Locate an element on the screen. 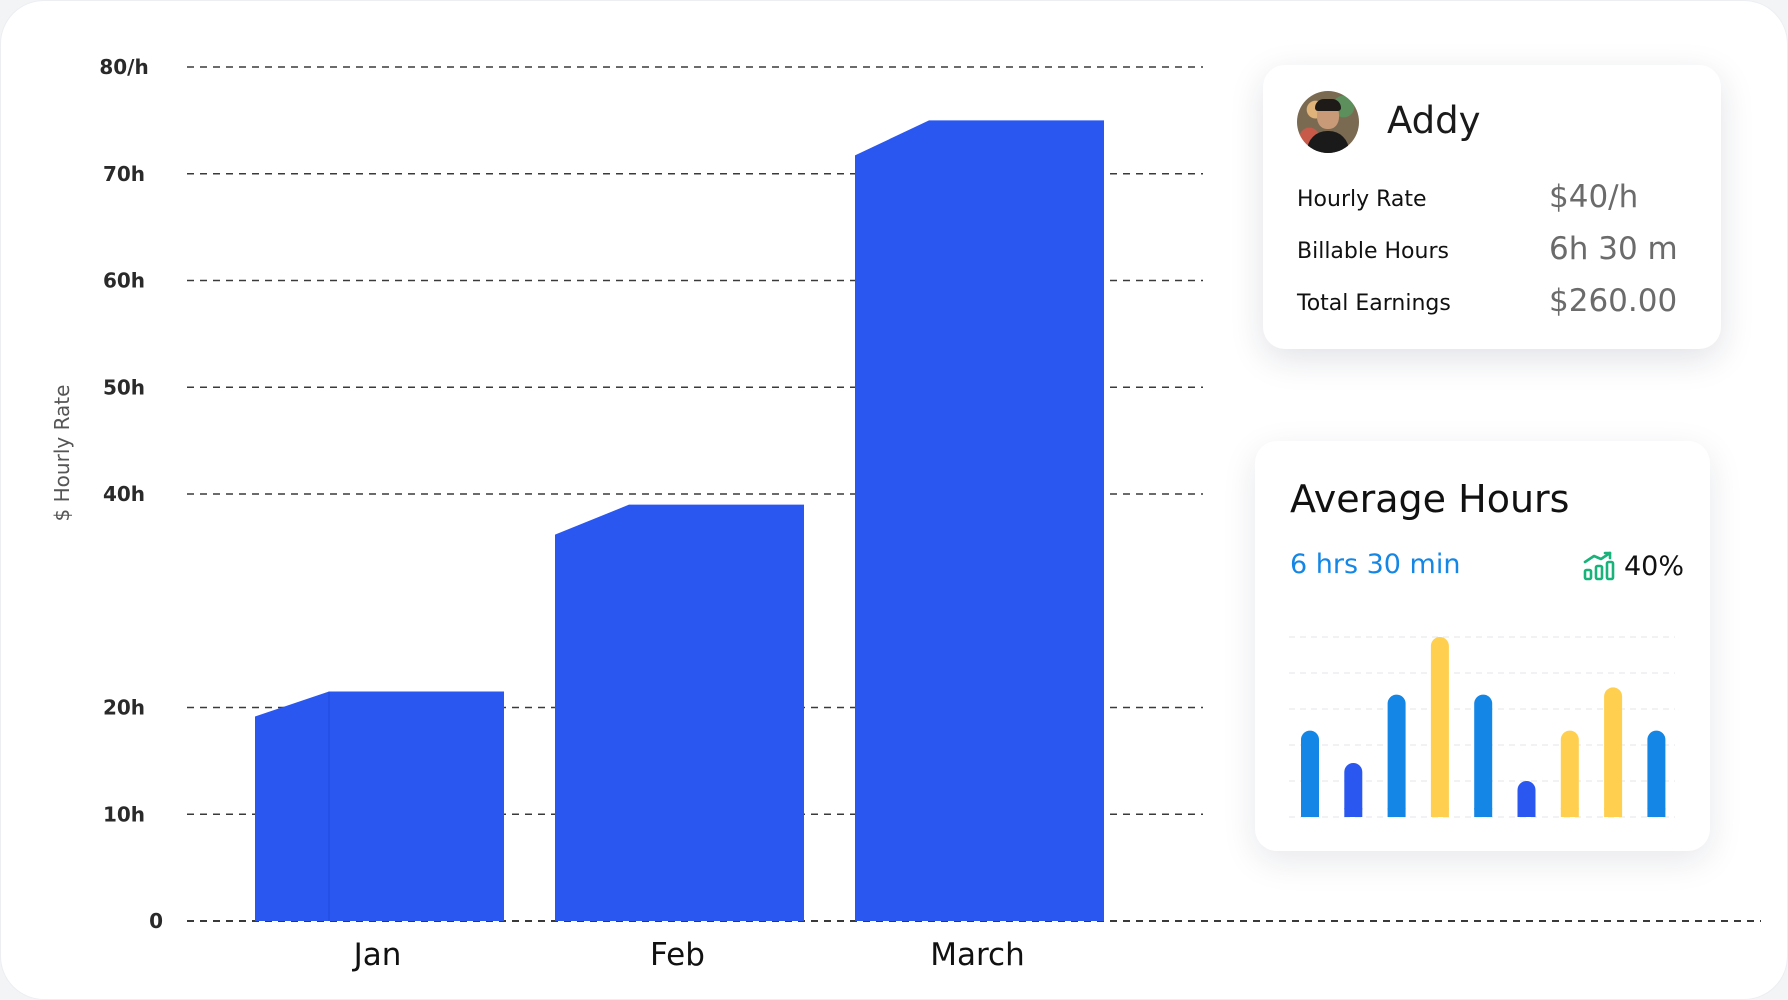  trending-up-chart-icon is located at coordinates (1599, 566).